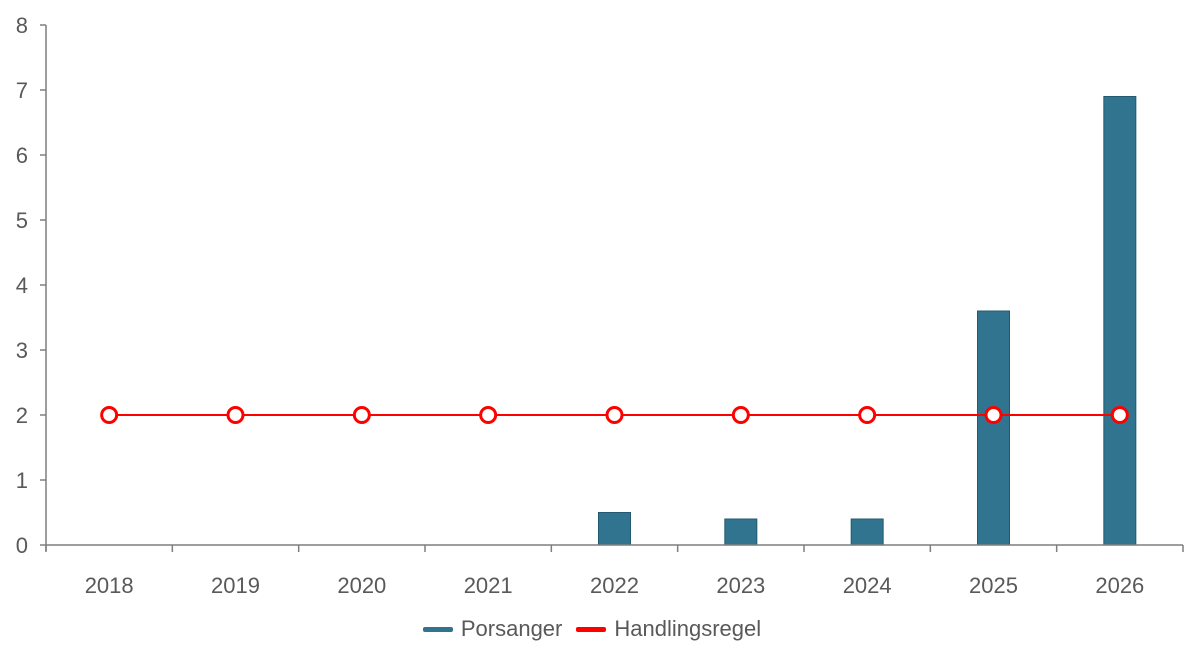 The image size is (1184, 649). What do you see at coordinates (22, 350) in the screenshot?
I see `y-tick-label: 3` at bounding box center [22, 350].